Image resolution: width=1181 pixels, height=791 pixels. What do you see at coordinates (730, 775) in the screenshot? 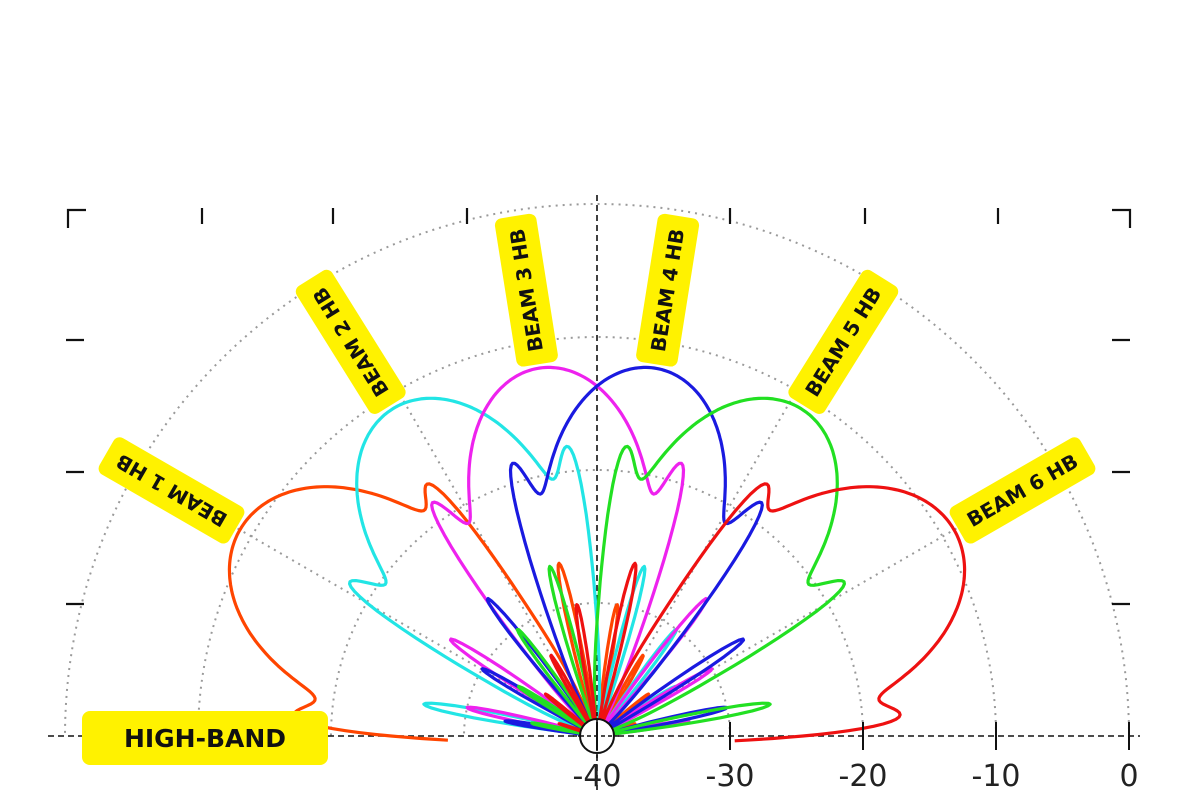
I see `radial-tick-label: -30` at bounding box center [730, 775].